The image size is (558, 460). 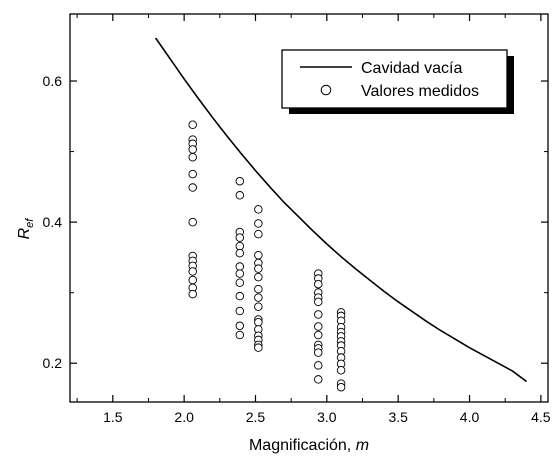 What do you see at coordinates (26, 229) in the screenshot?
I see `y-axis-title: Ref` at bounding box center [26, 229].